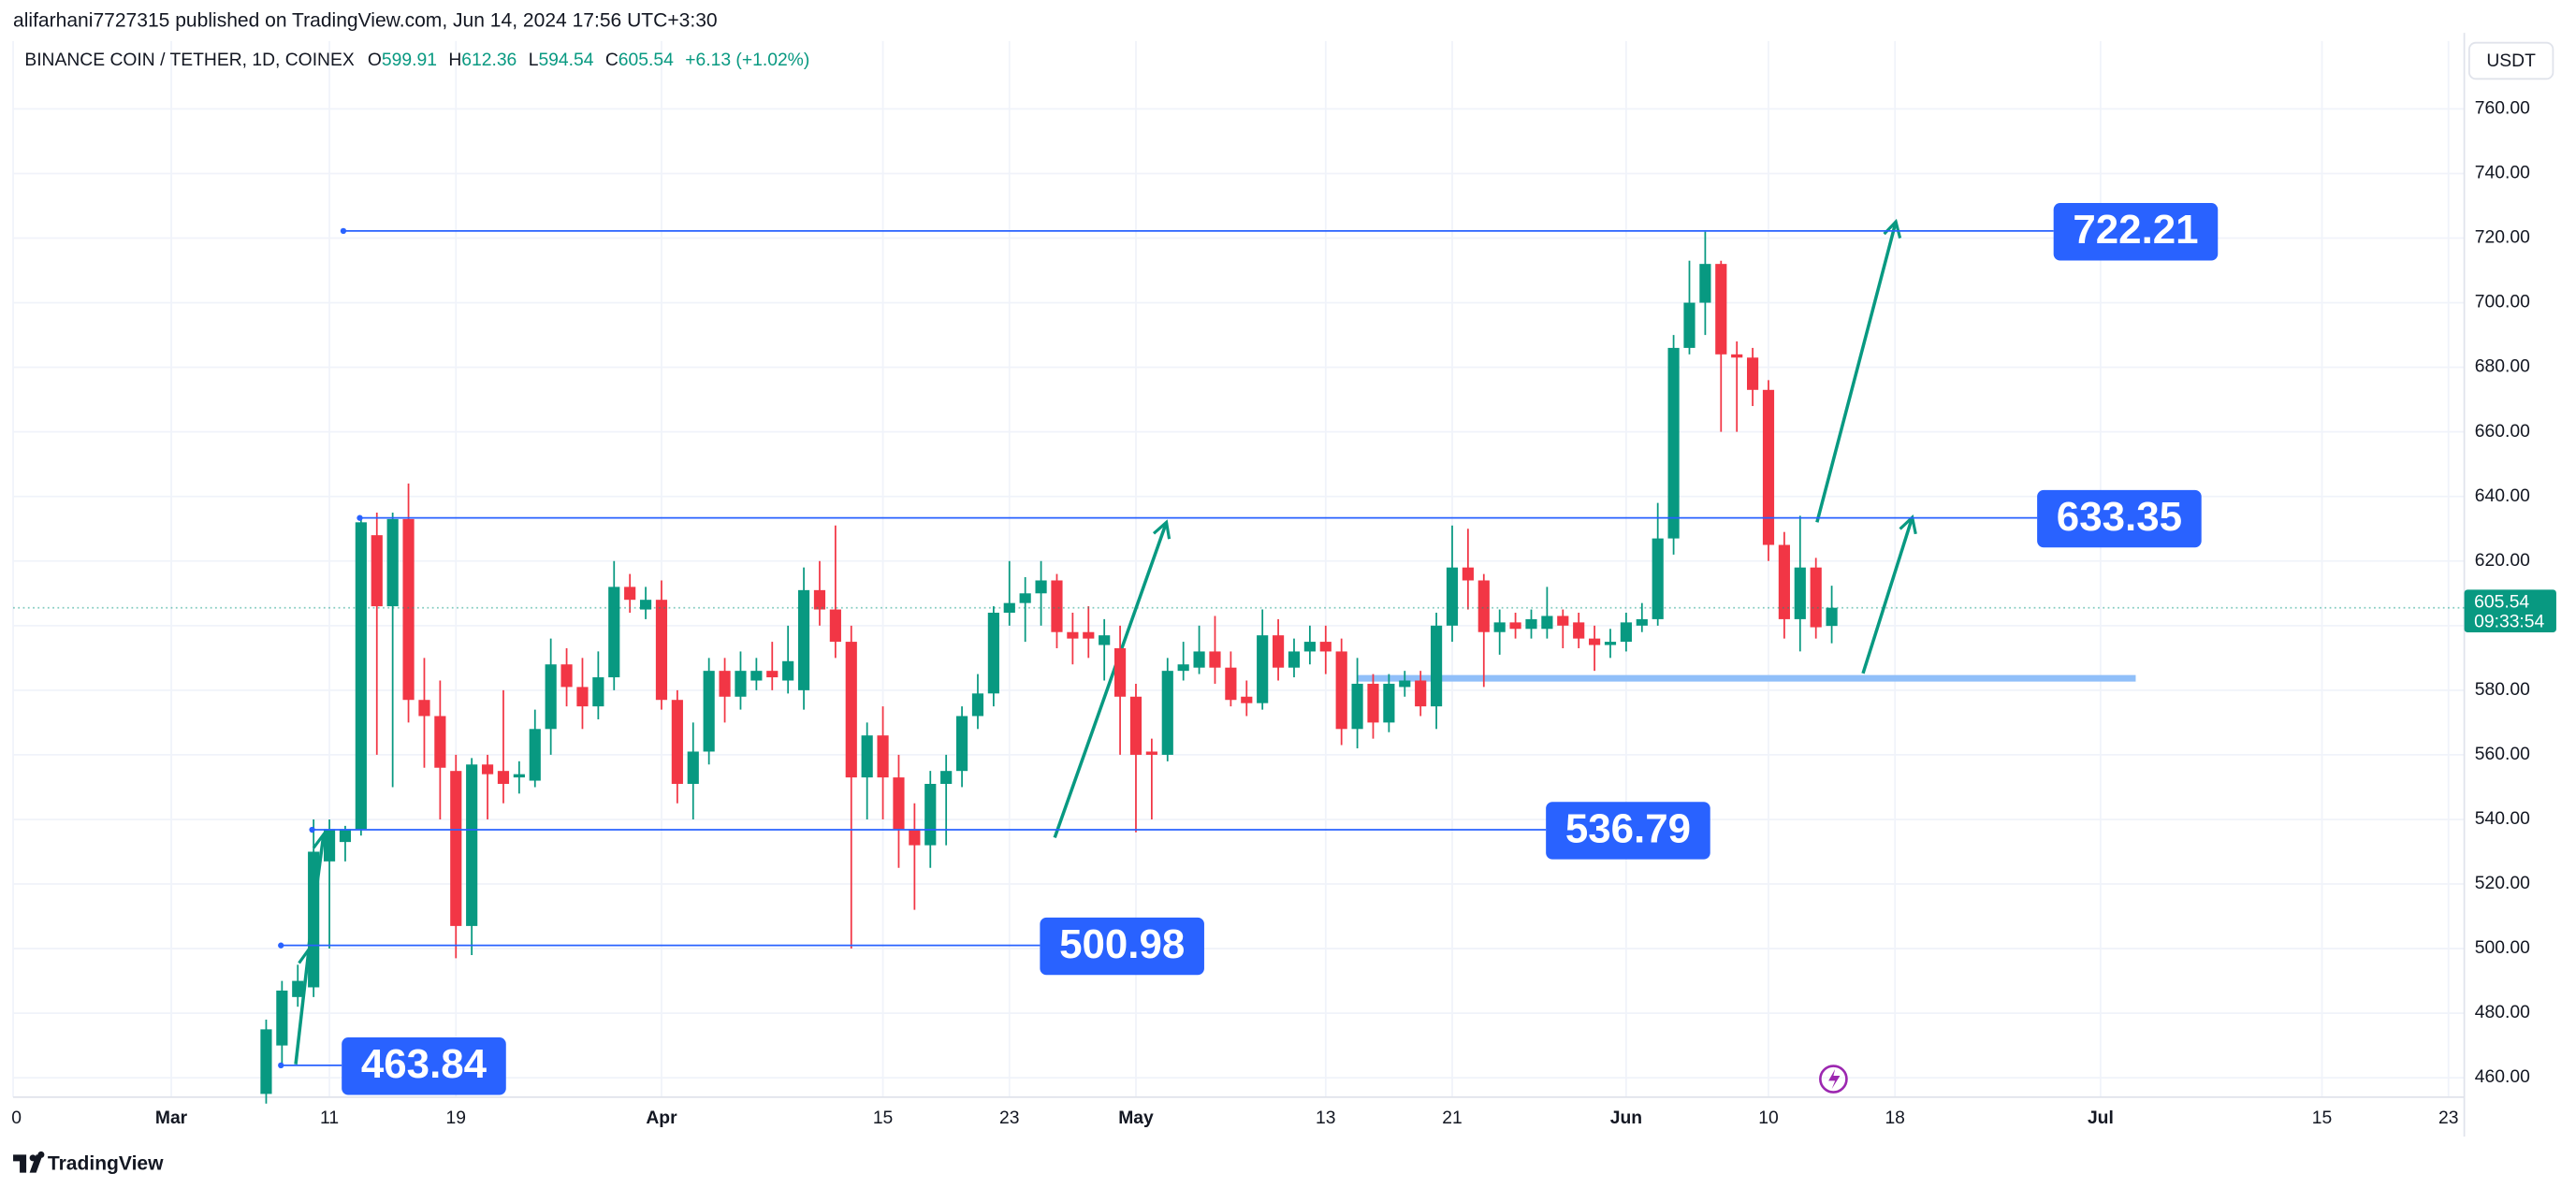 The width and height of the screenshot is (2576, 1188). What do you see at coordinates (2509, 622) in the screenshot?
I see `countdown: 09:33:54` at bounding box center [2509, 622].